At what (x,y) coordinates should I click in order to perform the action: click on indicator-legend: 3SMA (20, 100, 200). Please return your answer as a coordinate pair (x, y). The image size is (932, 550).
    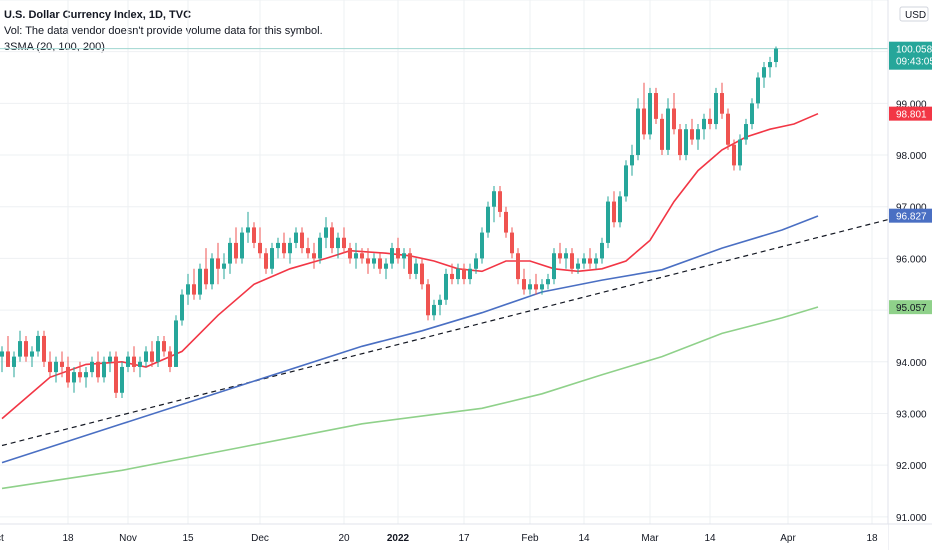
    Looking at the image, I should click on (54, 47).